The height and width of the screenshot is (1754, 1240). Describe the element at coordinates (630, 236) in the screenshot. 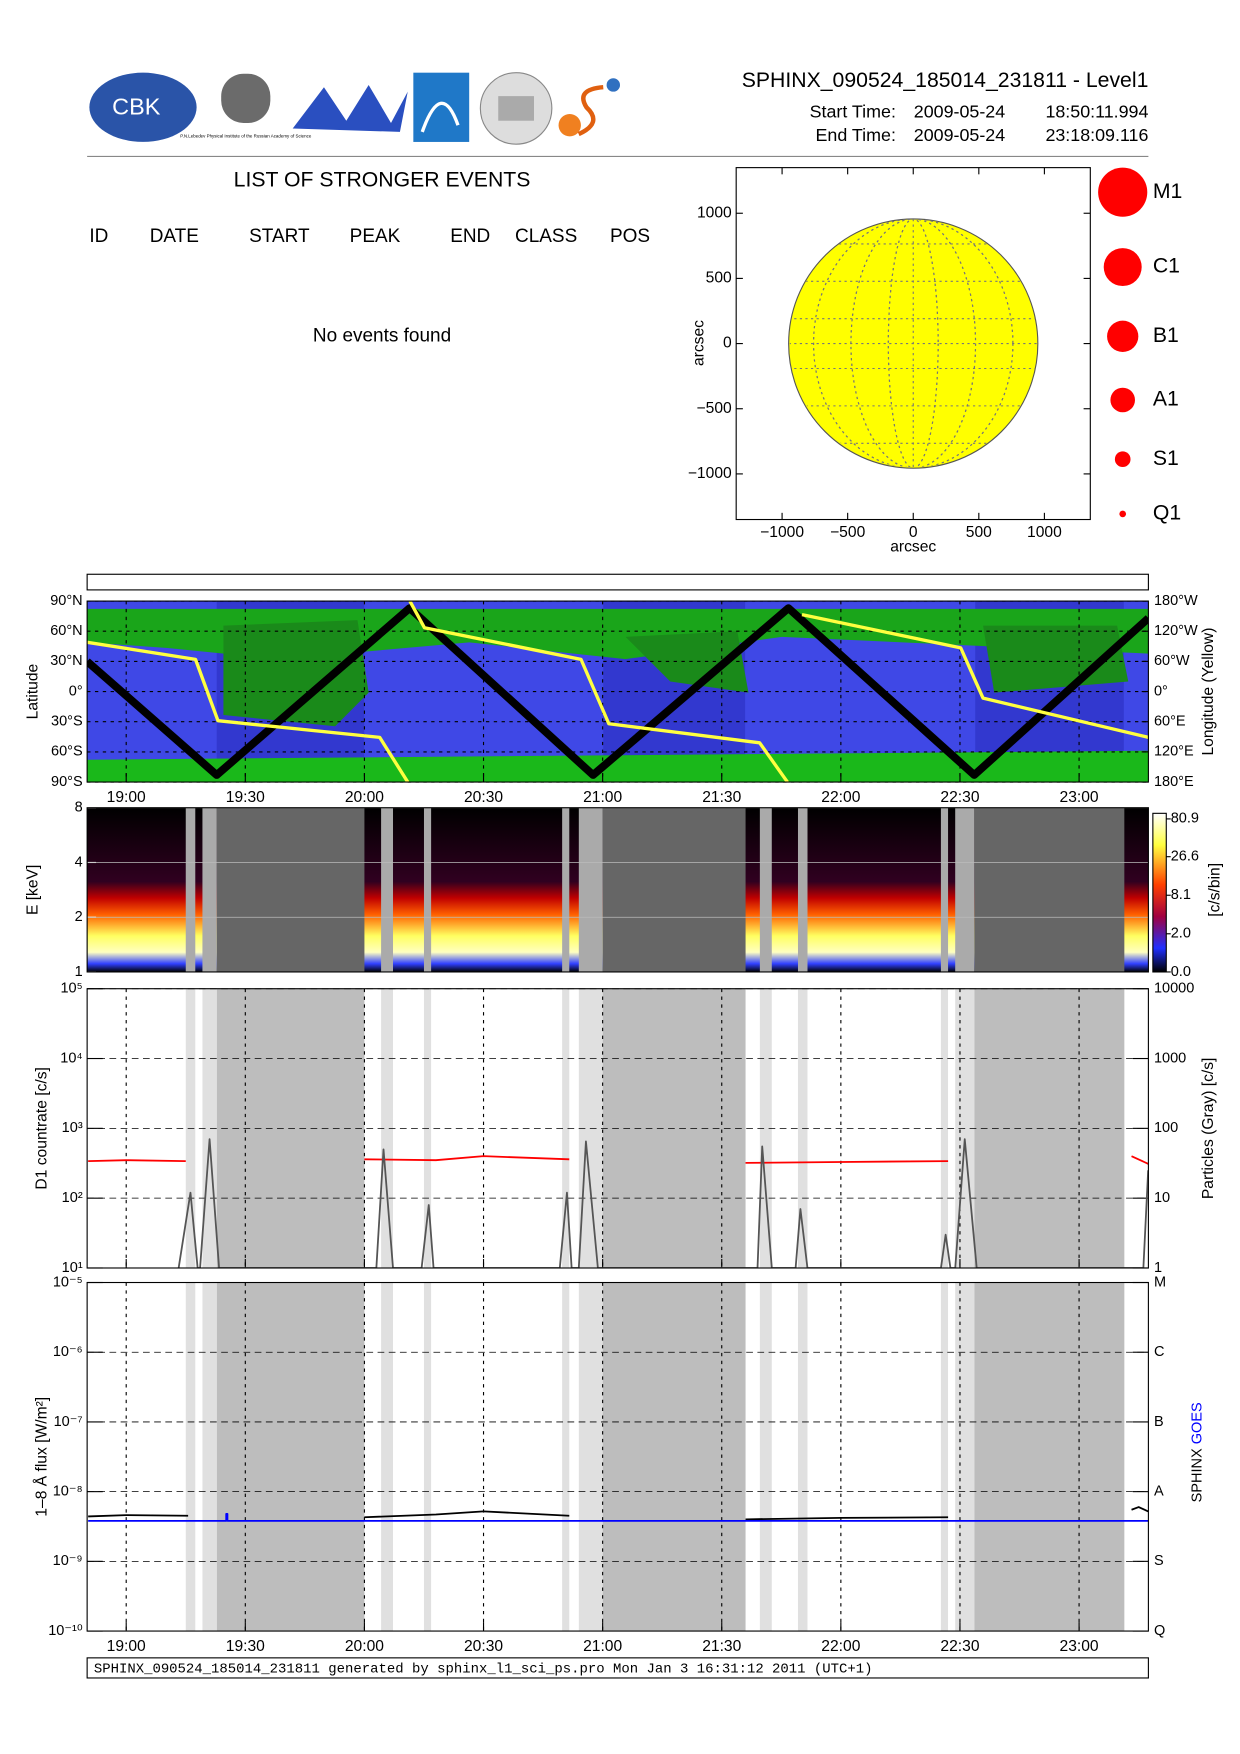

I see `column-header: POS` at that location.